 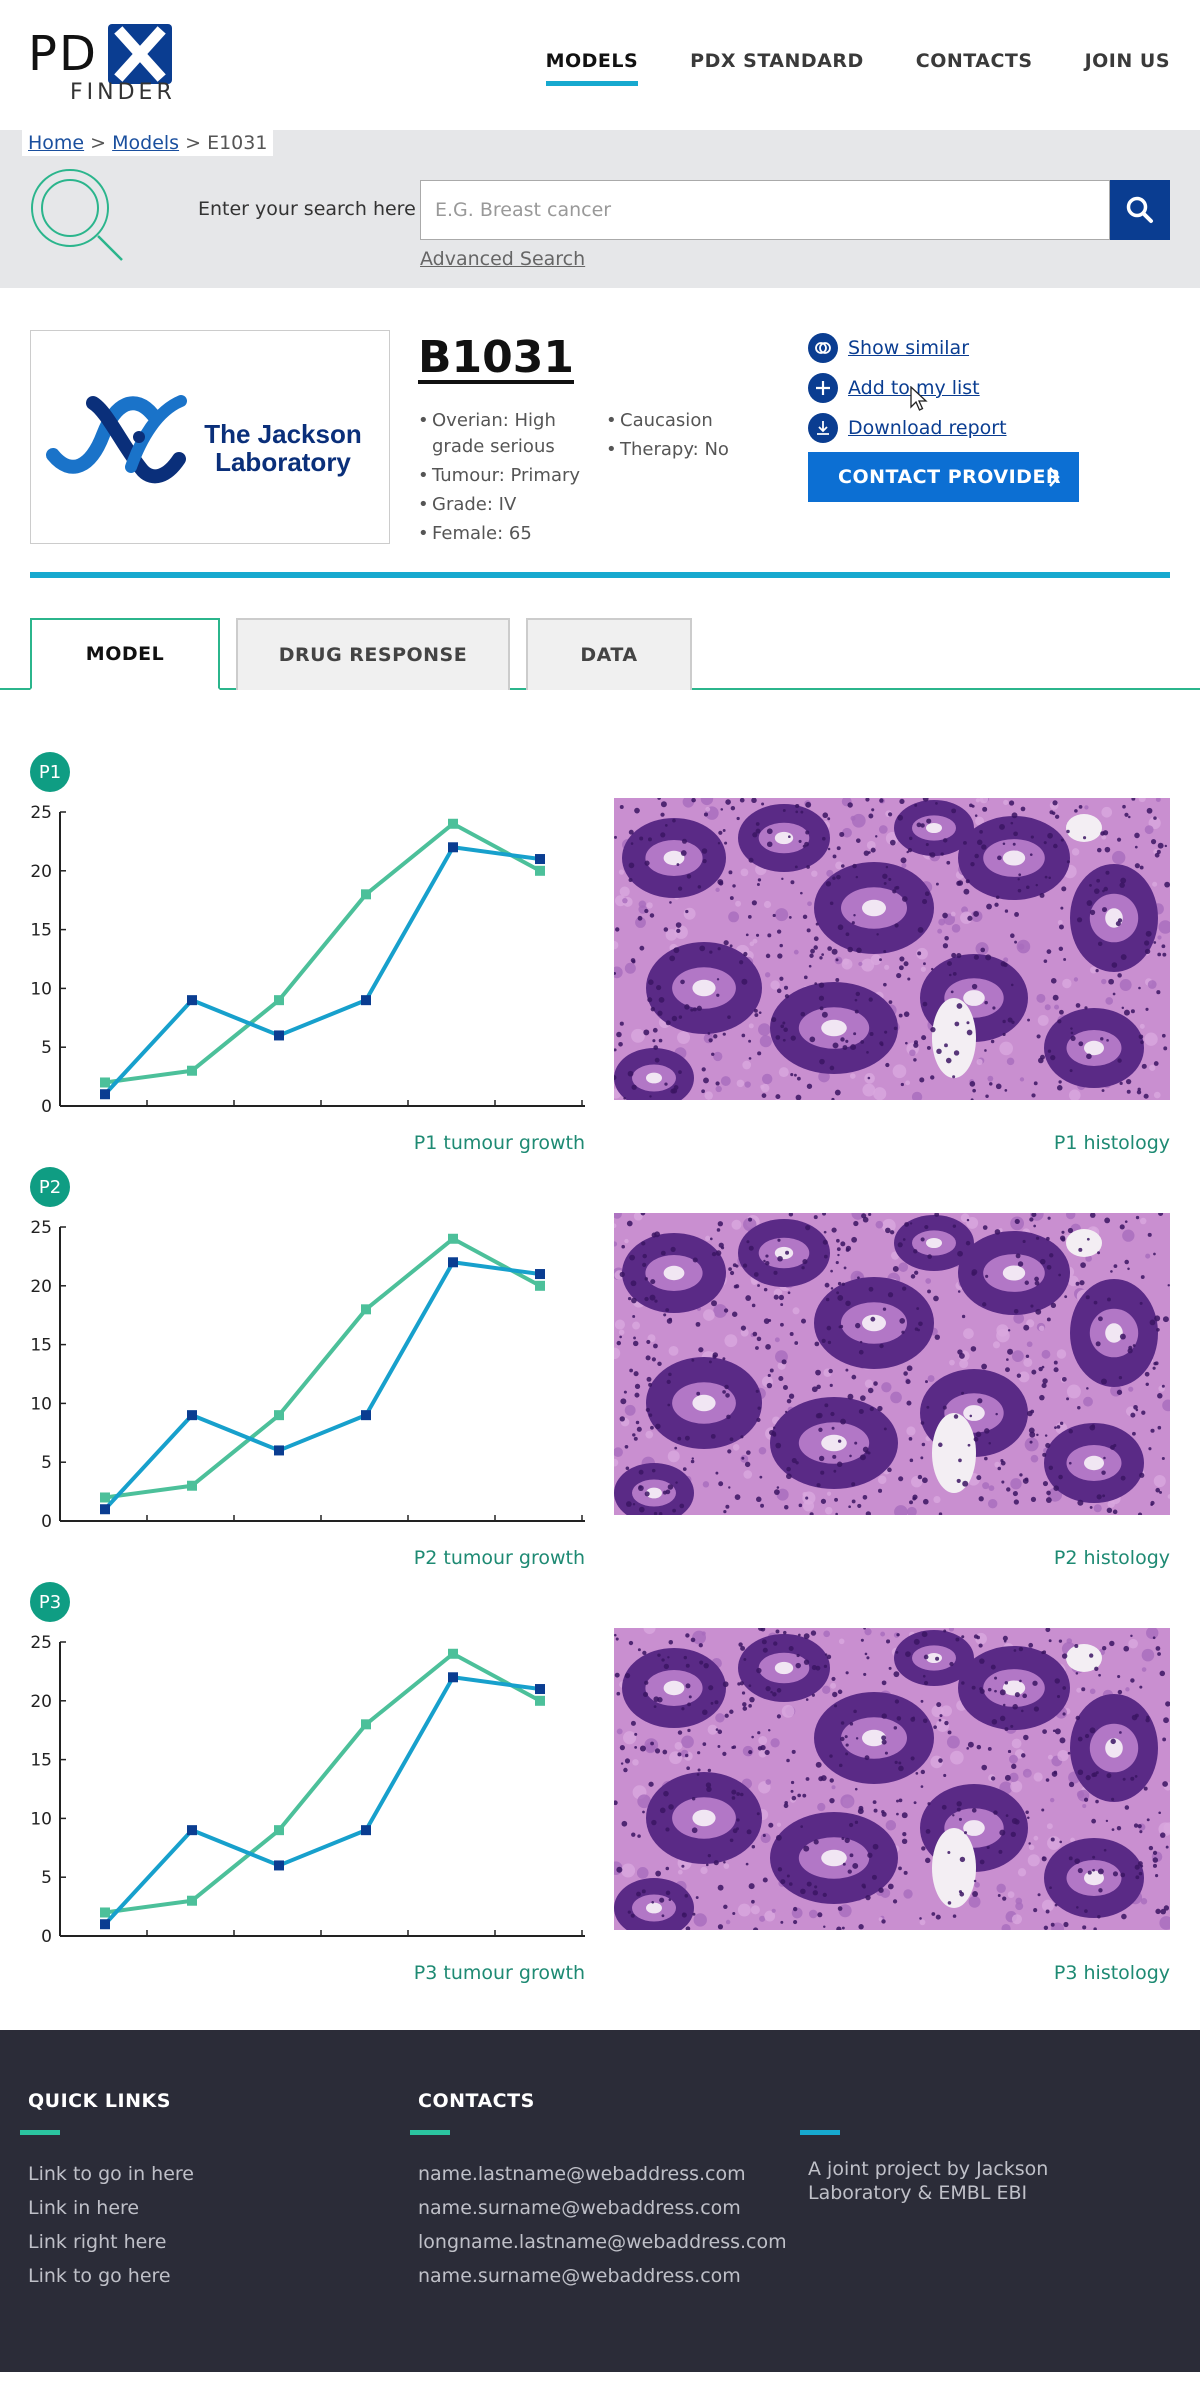 What do you see at coordinates (823, 388) in the screenshot?
I see `plus-icon` at bounding box center [823, 388].